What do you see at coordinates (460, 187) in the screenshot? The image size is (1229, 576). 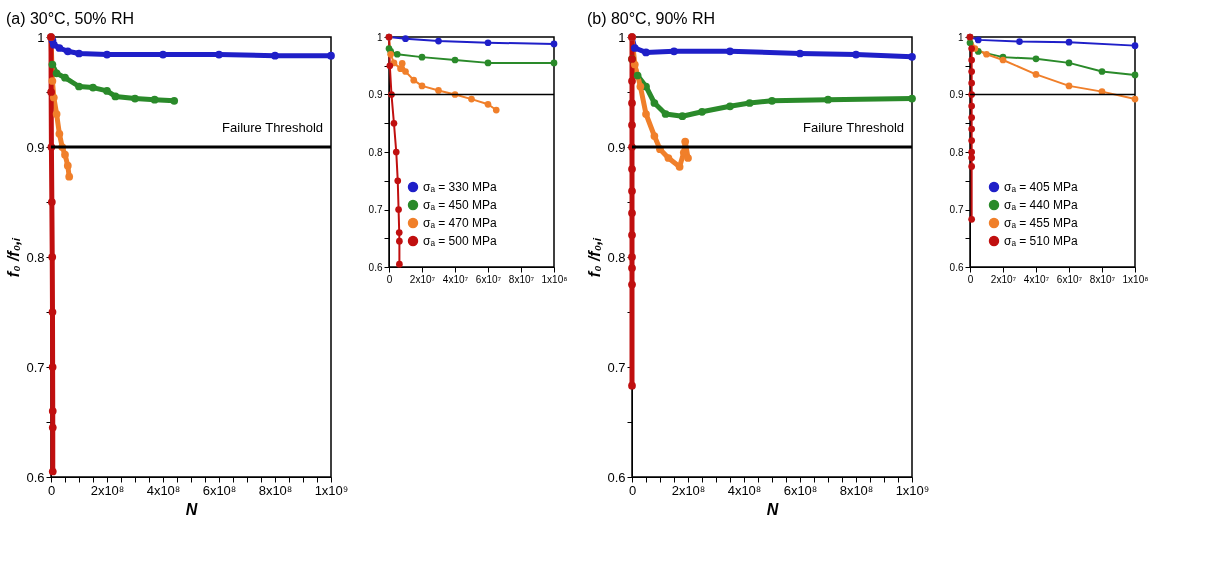 I see `legend-label: σₐ = 330 MPa` at bounding box center [460, 187].